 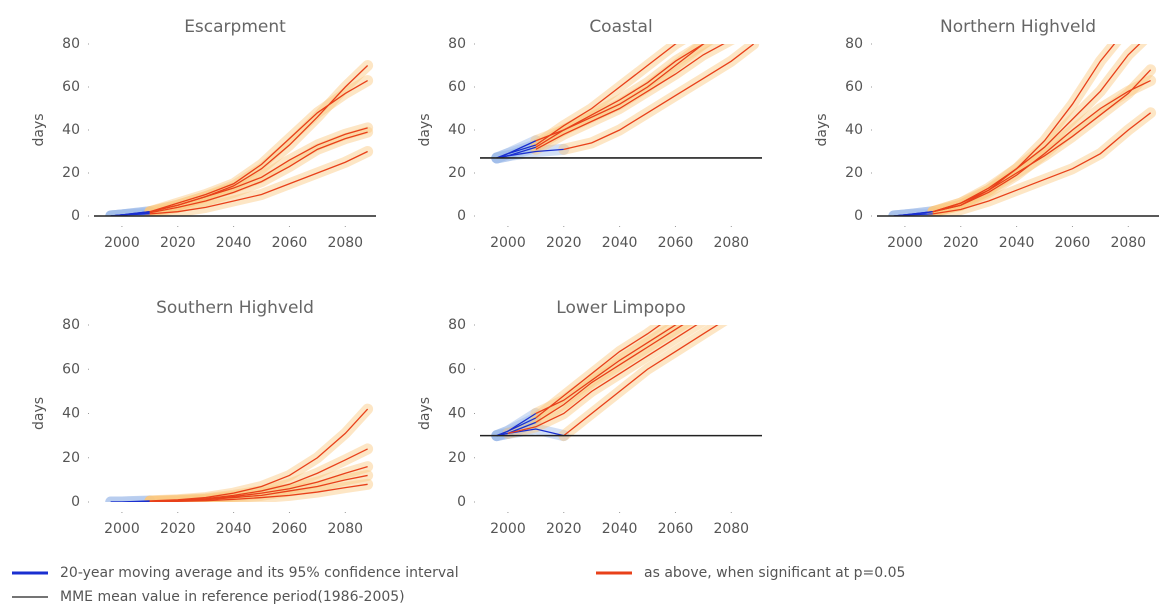 What do you see at coordinates (774, 573) in the screenshot?
I see `legend-label: as above, when significant at p=0.05` at bounding box center [774, 573].